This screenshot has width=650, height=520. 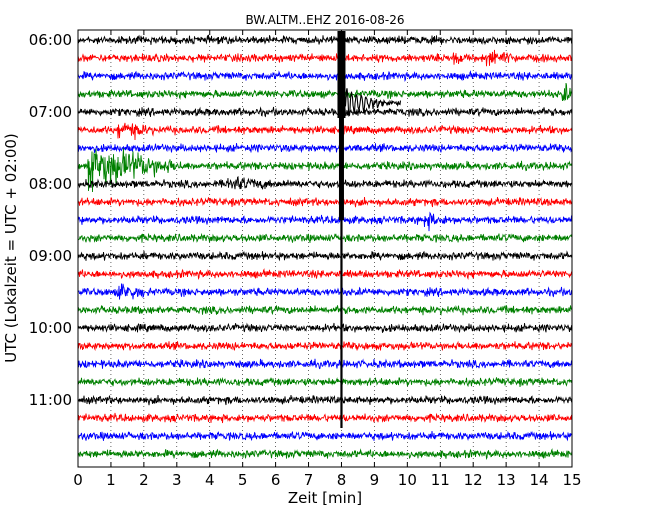 What do you see at coordinates (407, 480) in the screenshot?
I see `x-tick-label: 10` at bounding box center [407, 480].